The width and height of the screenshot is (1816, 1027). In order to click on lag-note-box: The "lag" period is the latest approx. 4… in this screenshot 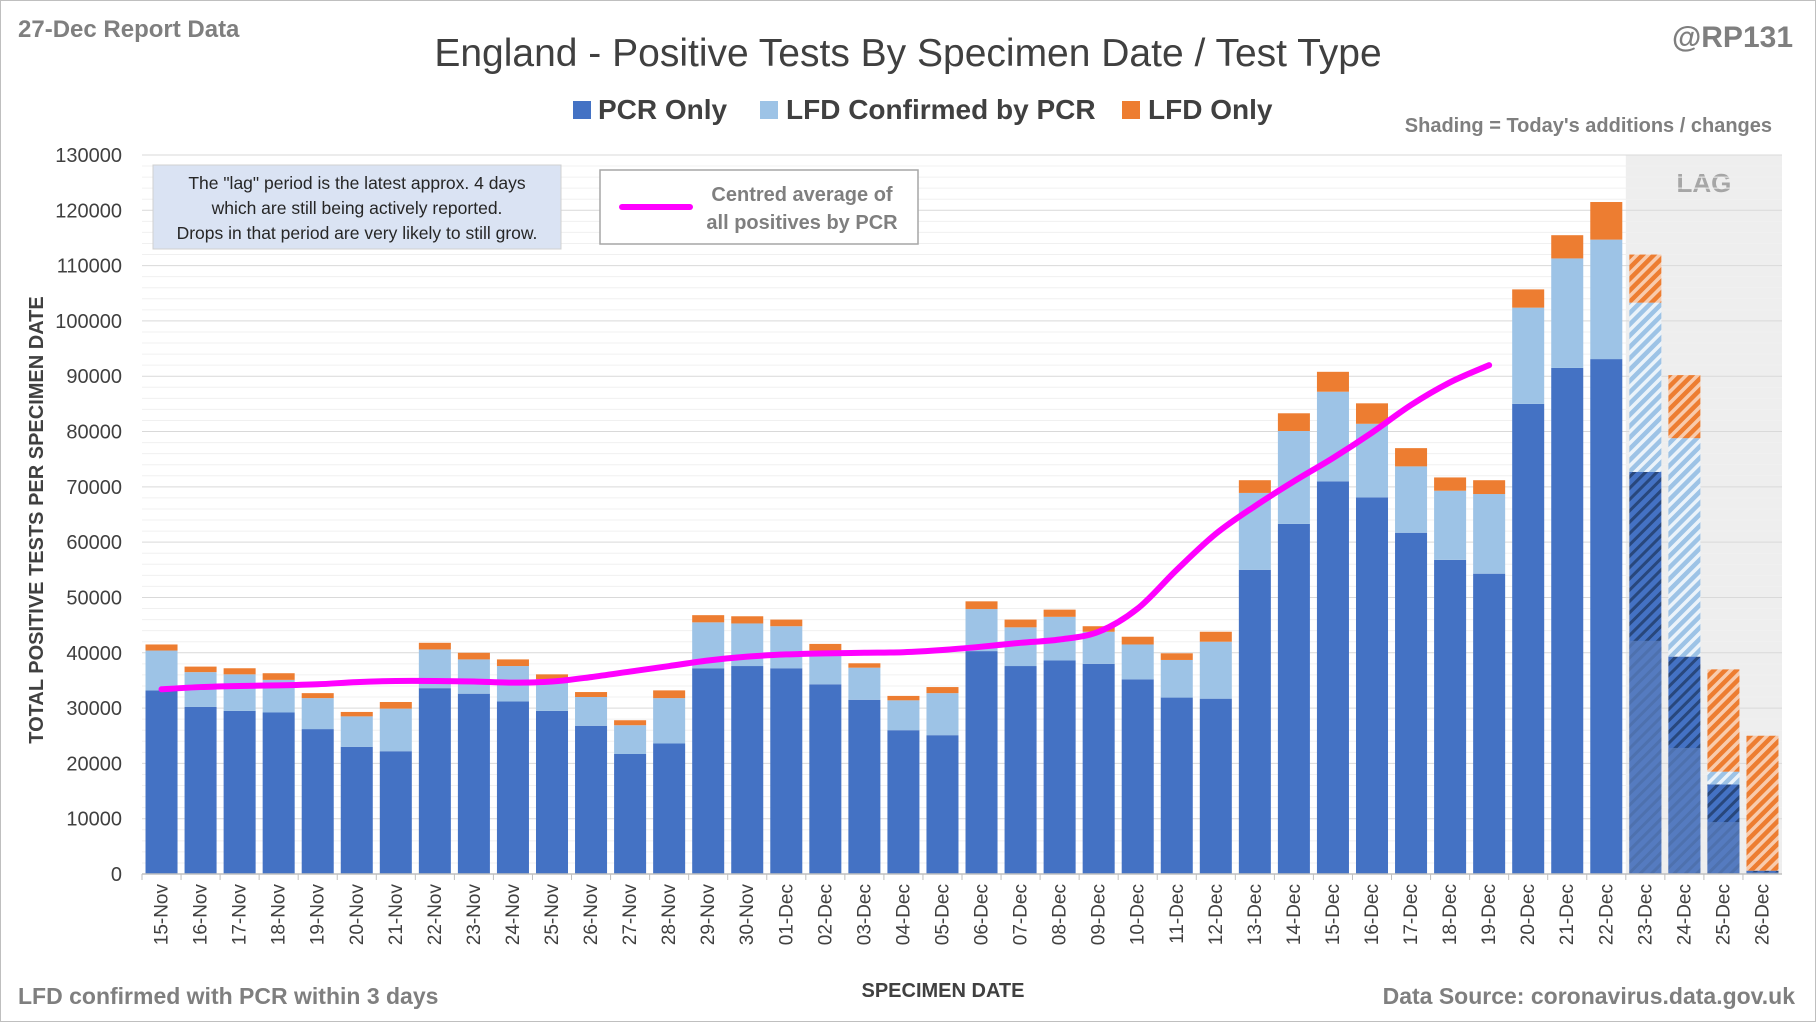, I will do `click(357, 207)`.